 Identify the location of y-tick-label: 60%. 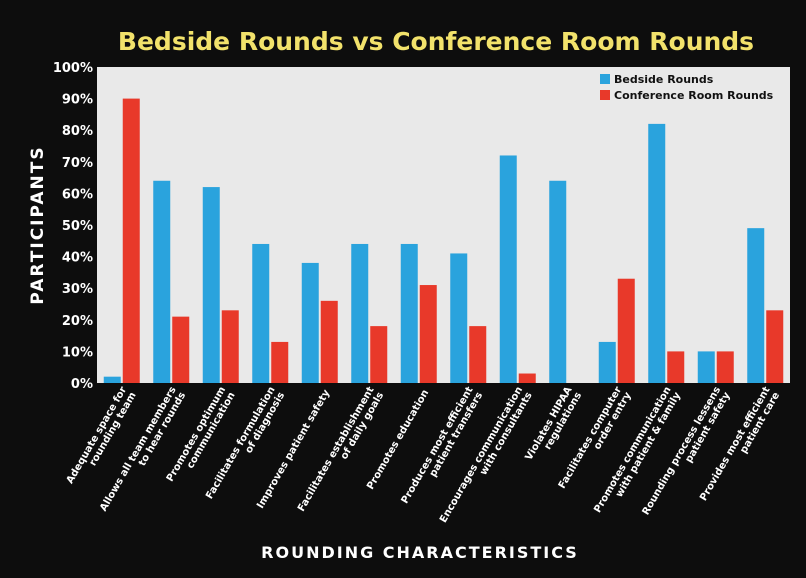
(77, 194).